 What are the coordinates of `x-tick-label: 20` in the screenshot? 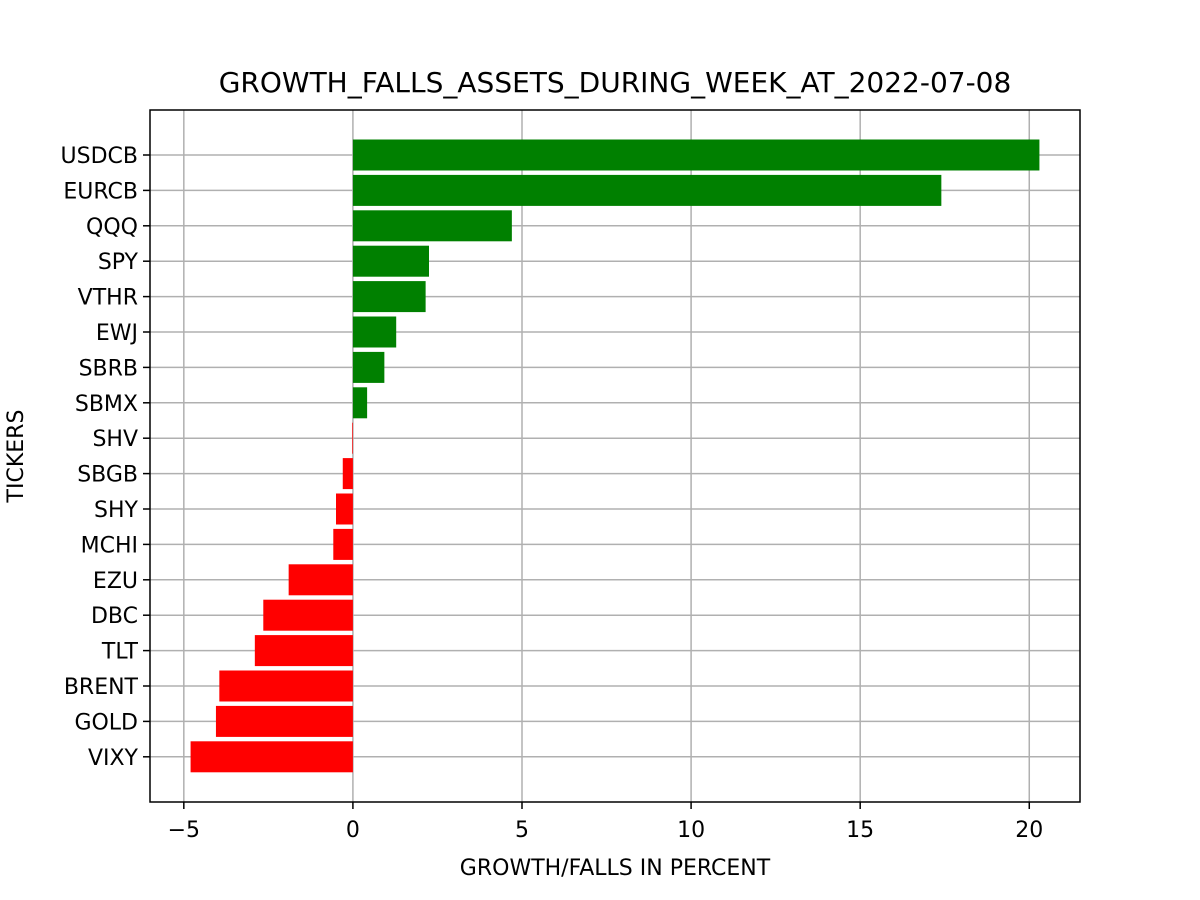 It's located at (1029, 830).